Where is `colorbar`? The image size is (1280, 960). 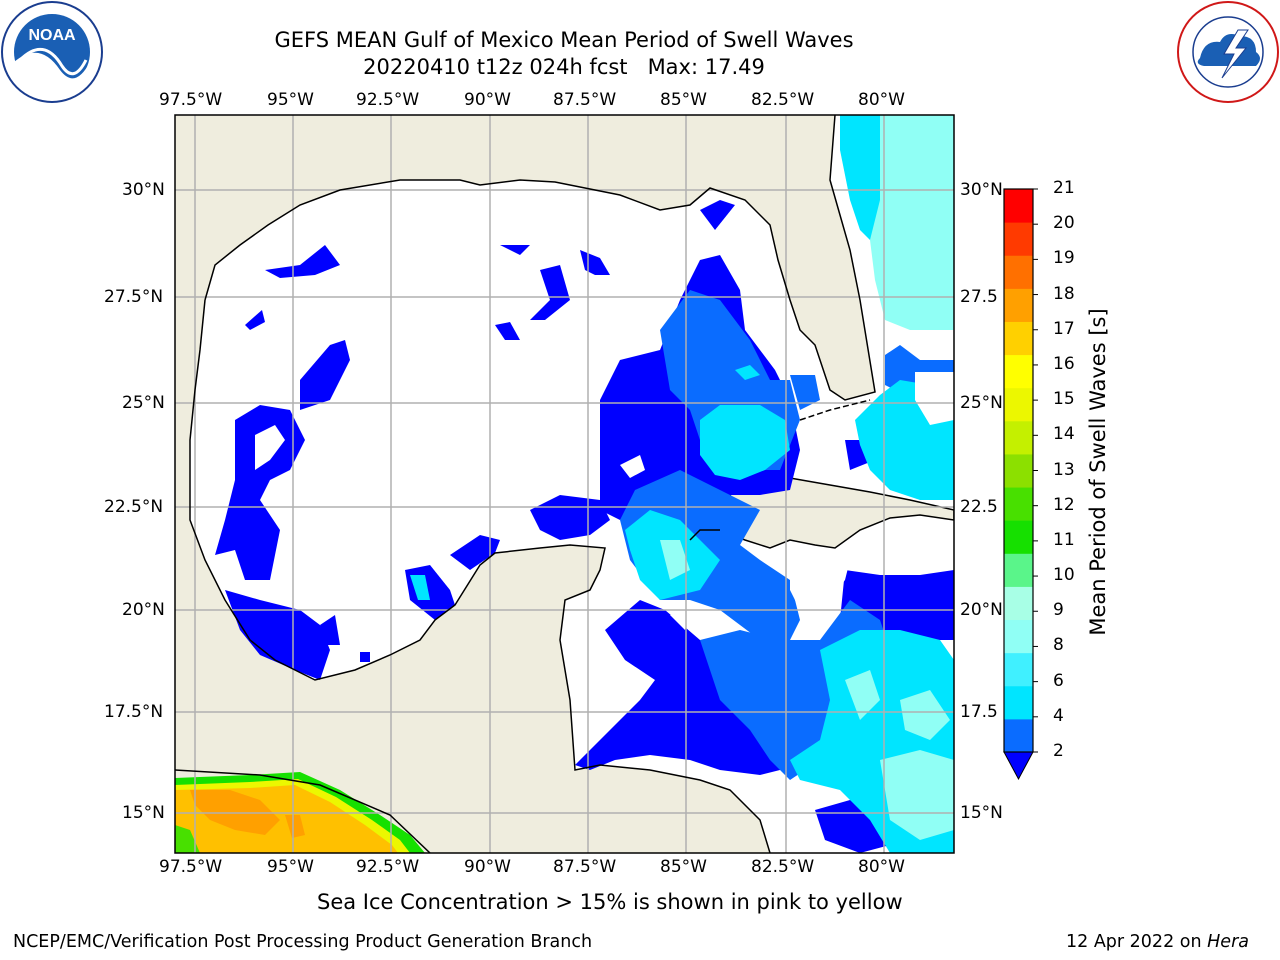 colorbar is located at coordinates (1020, 484).